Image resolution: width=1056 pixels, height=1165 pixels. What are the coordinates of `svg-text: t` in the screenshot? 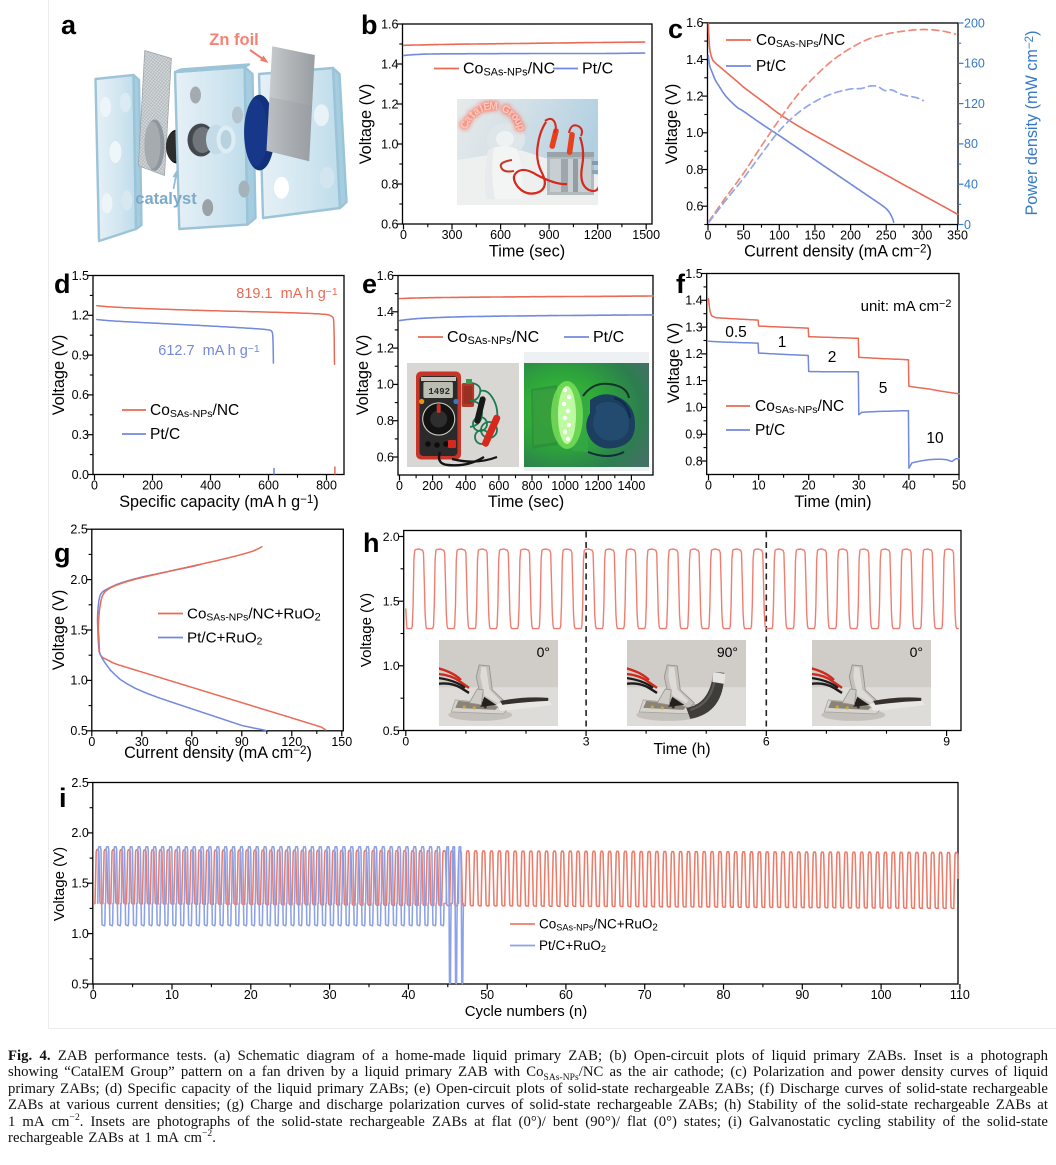 It's located at (472, 114).